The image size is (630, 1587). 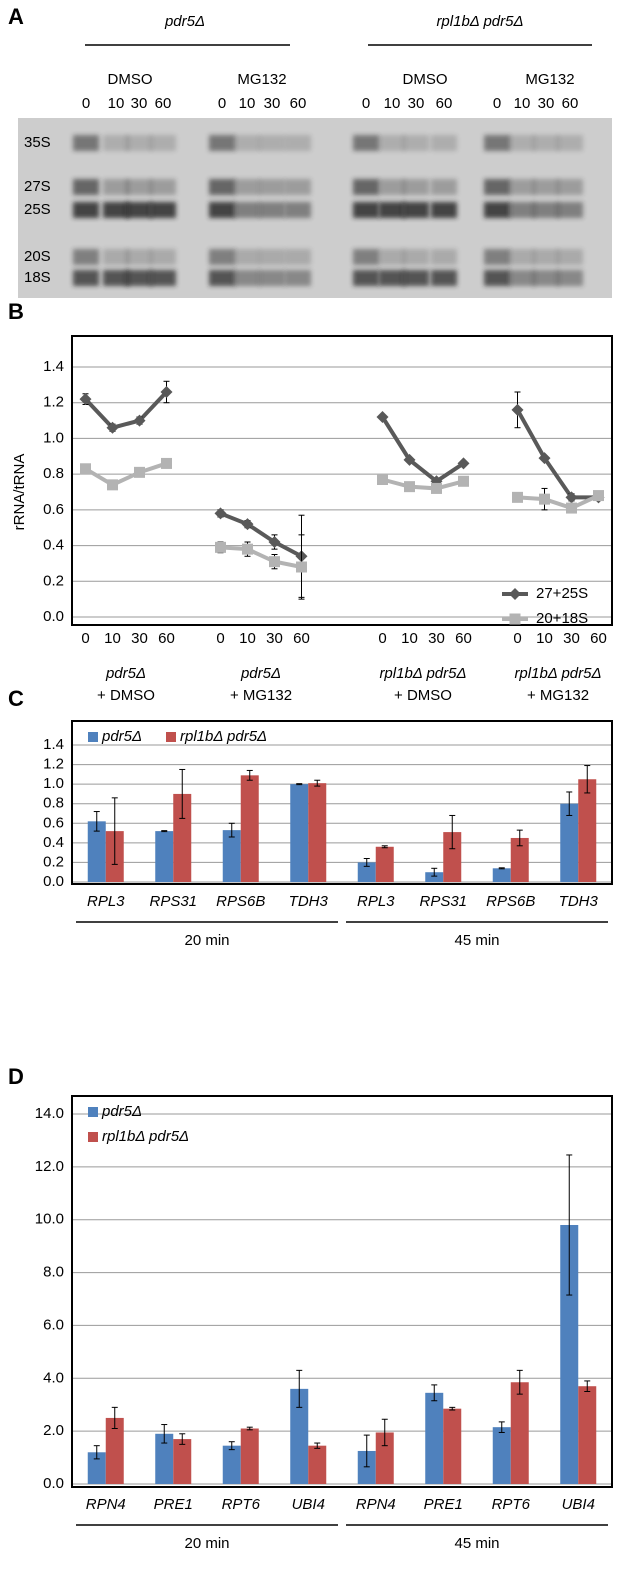 I want to click on series-line, so click(x=341, y=474).